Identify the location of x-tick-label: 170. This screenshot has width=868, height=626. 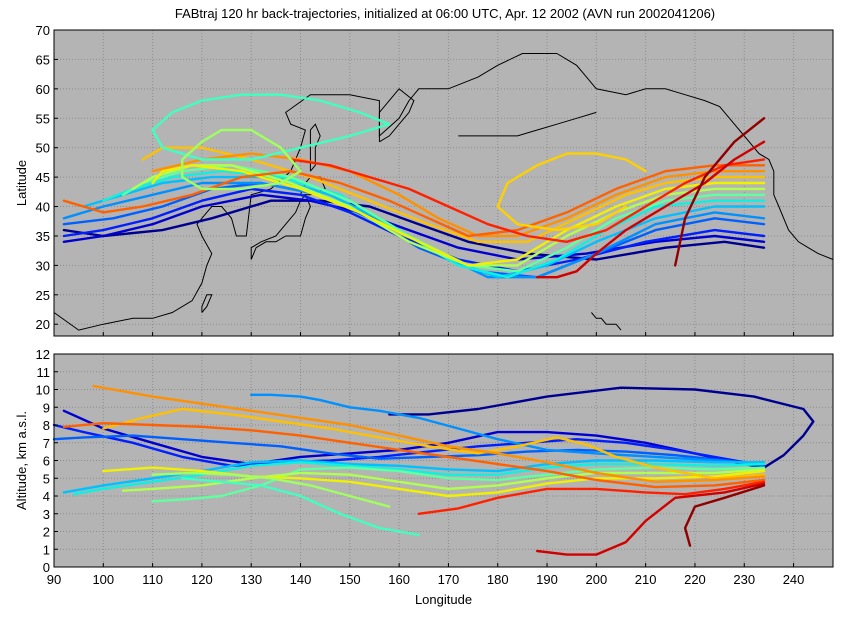
(449, 579).